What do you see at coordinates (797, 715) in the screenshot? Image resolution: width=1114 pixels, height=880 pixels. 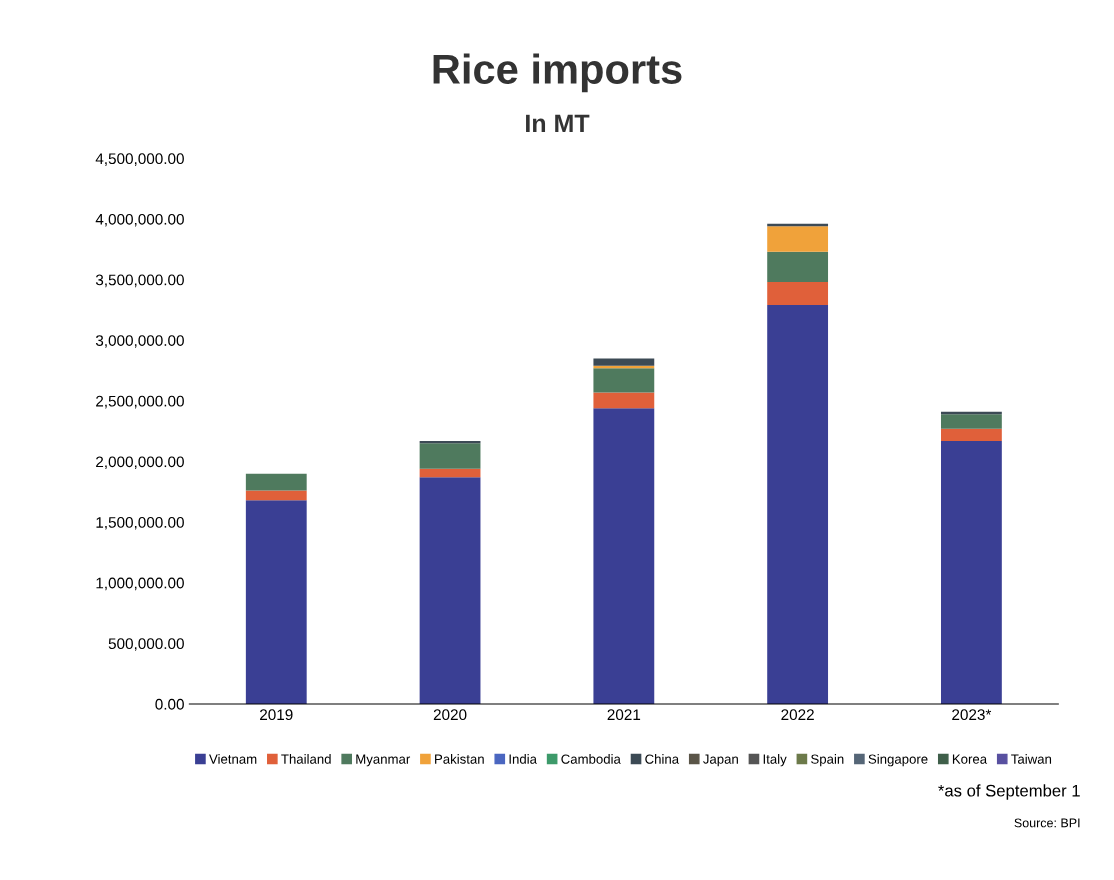 I see `x-tick-label: 2022` at bounding box center [797, 715].